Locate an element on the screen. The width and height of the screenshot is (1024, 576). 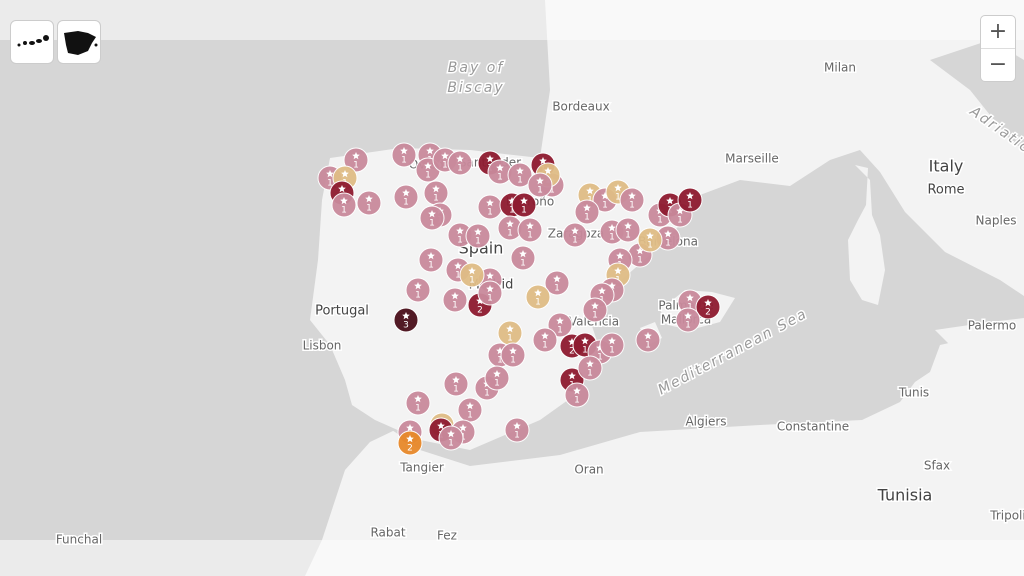
place-label: Algiers is located at coordinates (705, 422).